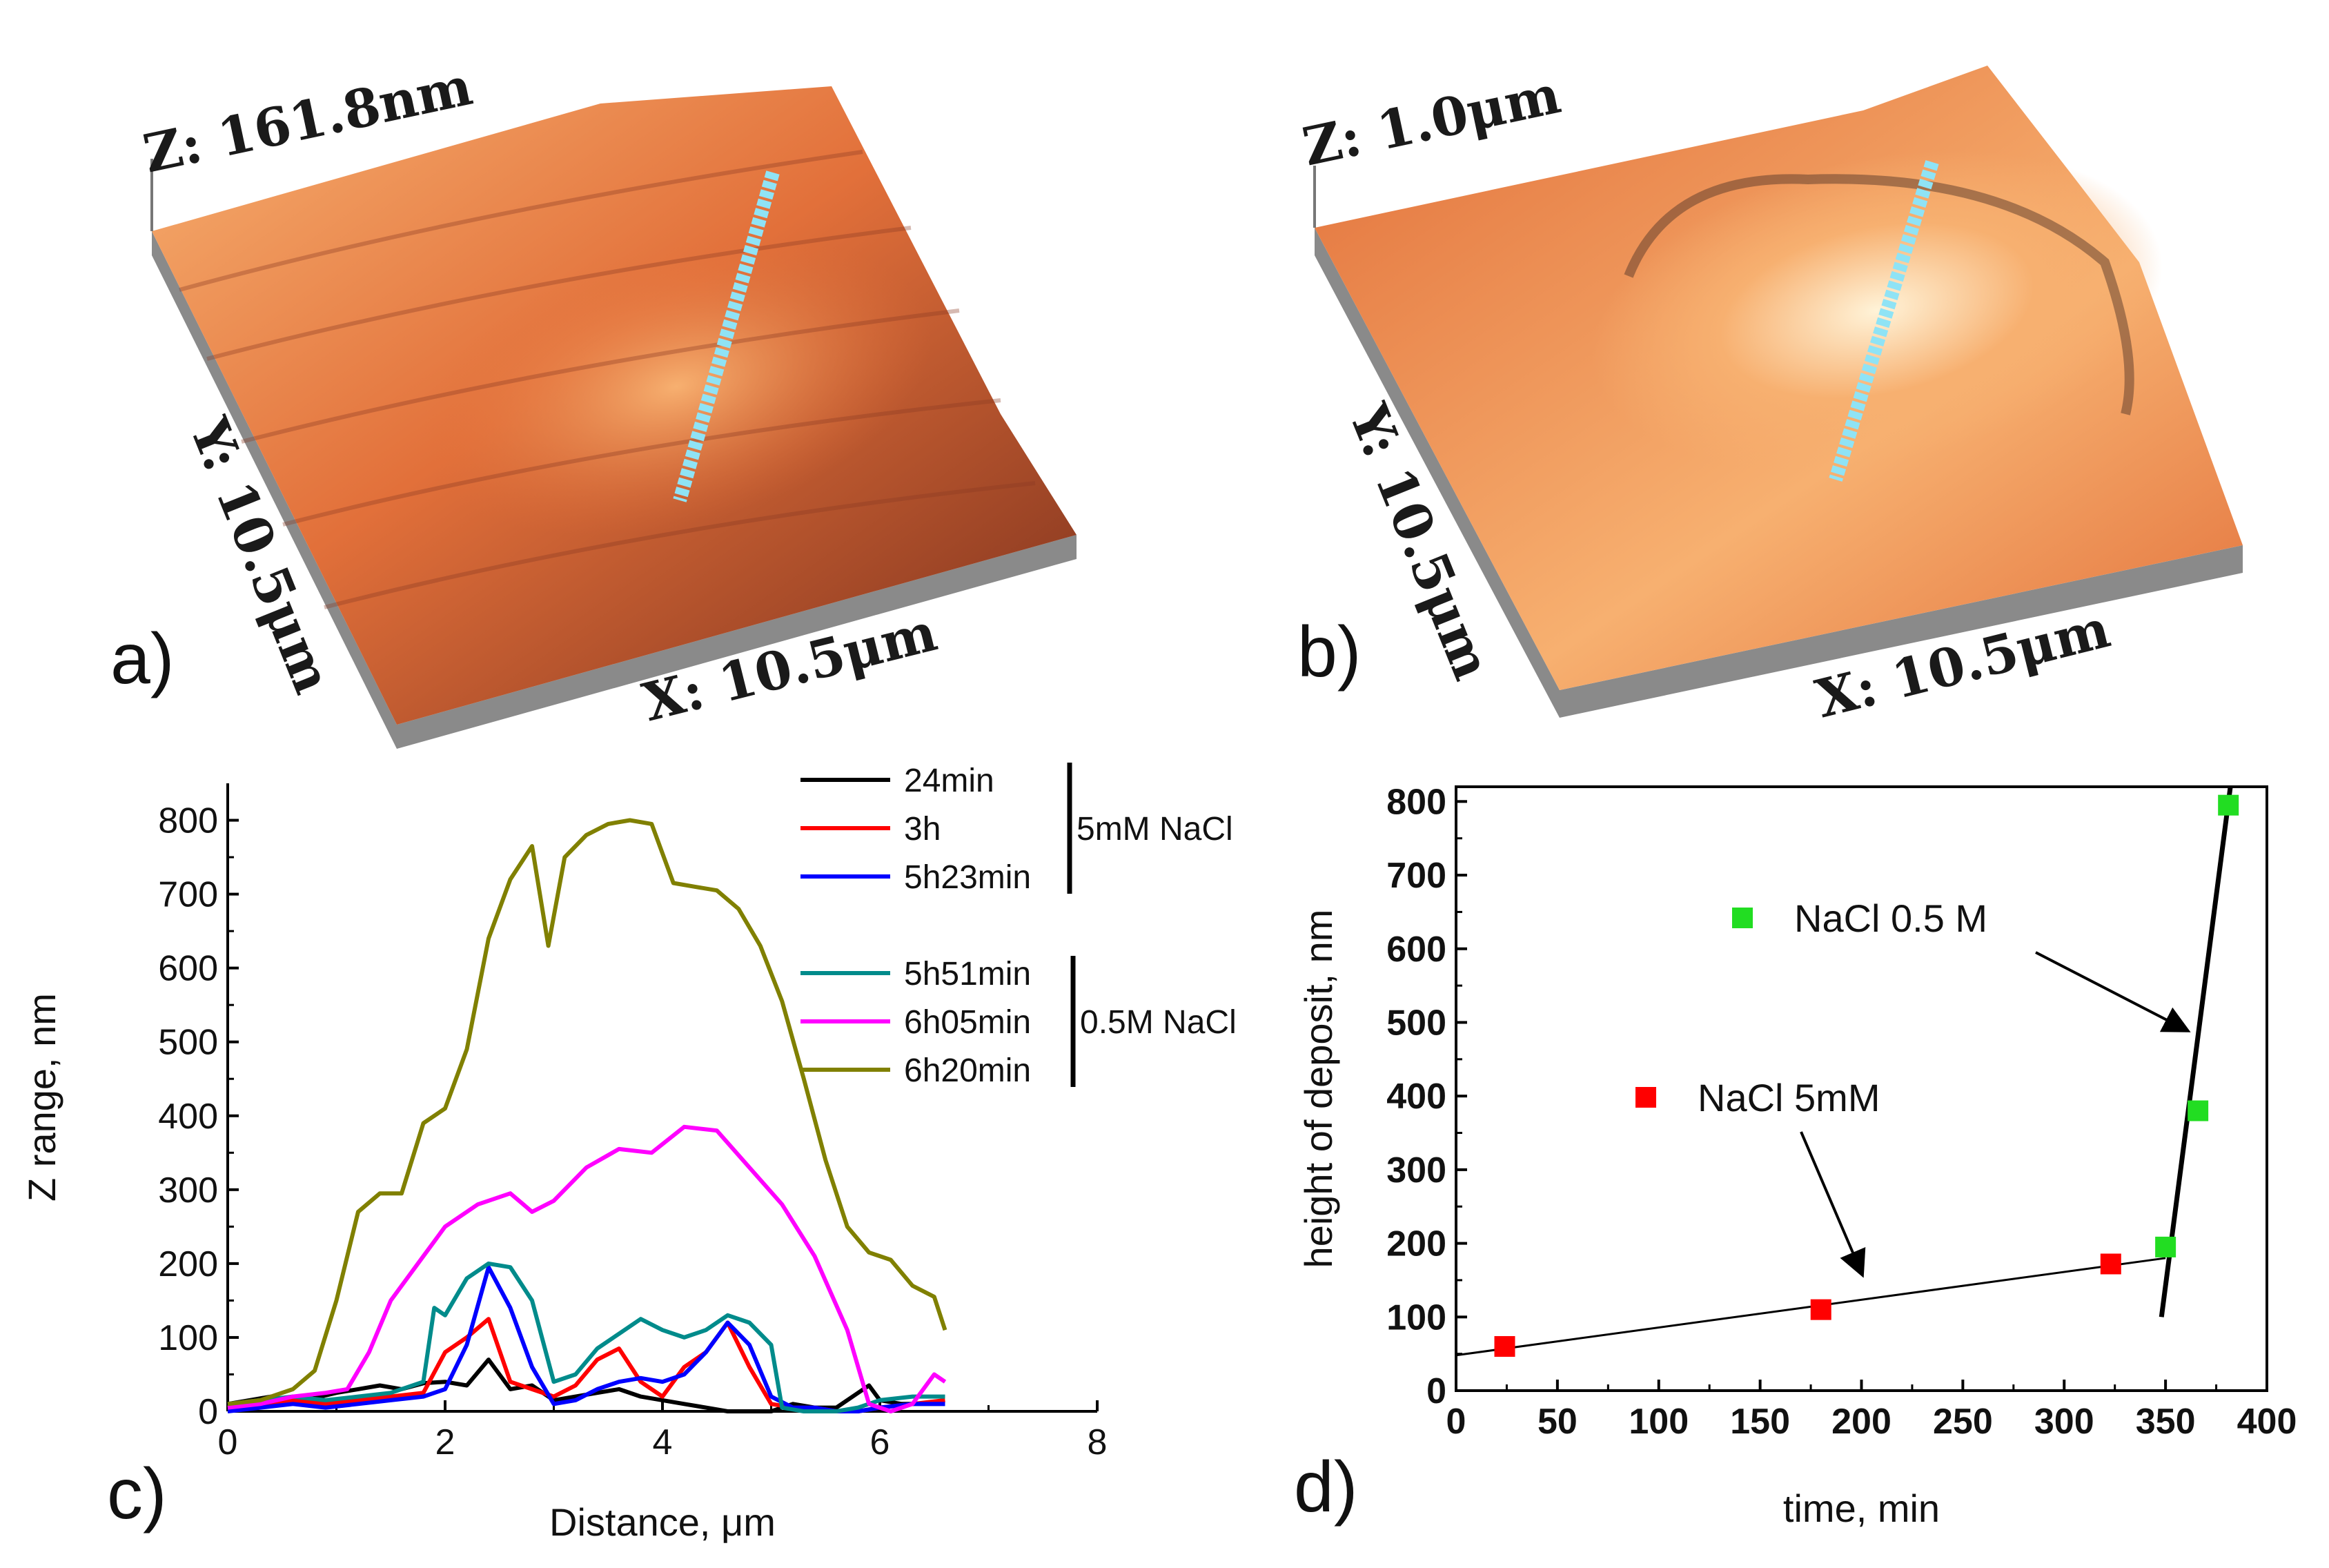  I want to click on legend-group-label: 0.5M NaCl, so click(1158, 1022).